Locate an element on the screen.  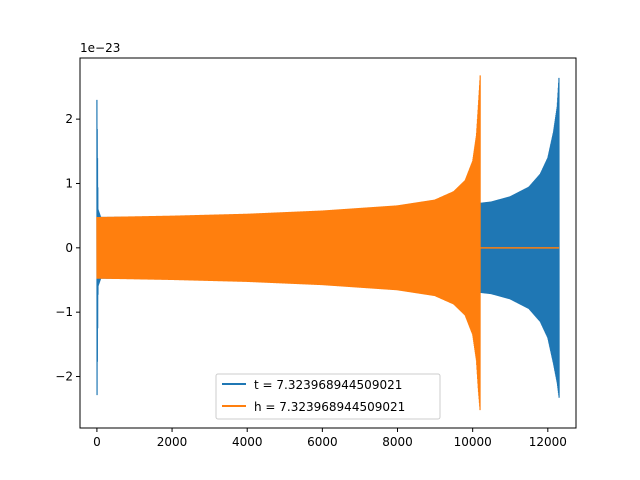
legend-label-t: t = 7.323968944509021 is located at coordinates (328, 385).